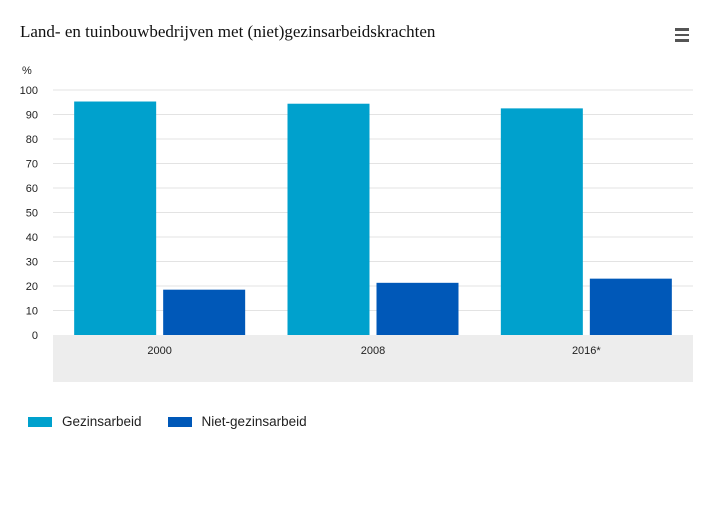  What do you see at coordinates (630, 306) in the screenshot?
I see `bar-niet-gezinsarbeid-2016` at bounding box center [630, 306].